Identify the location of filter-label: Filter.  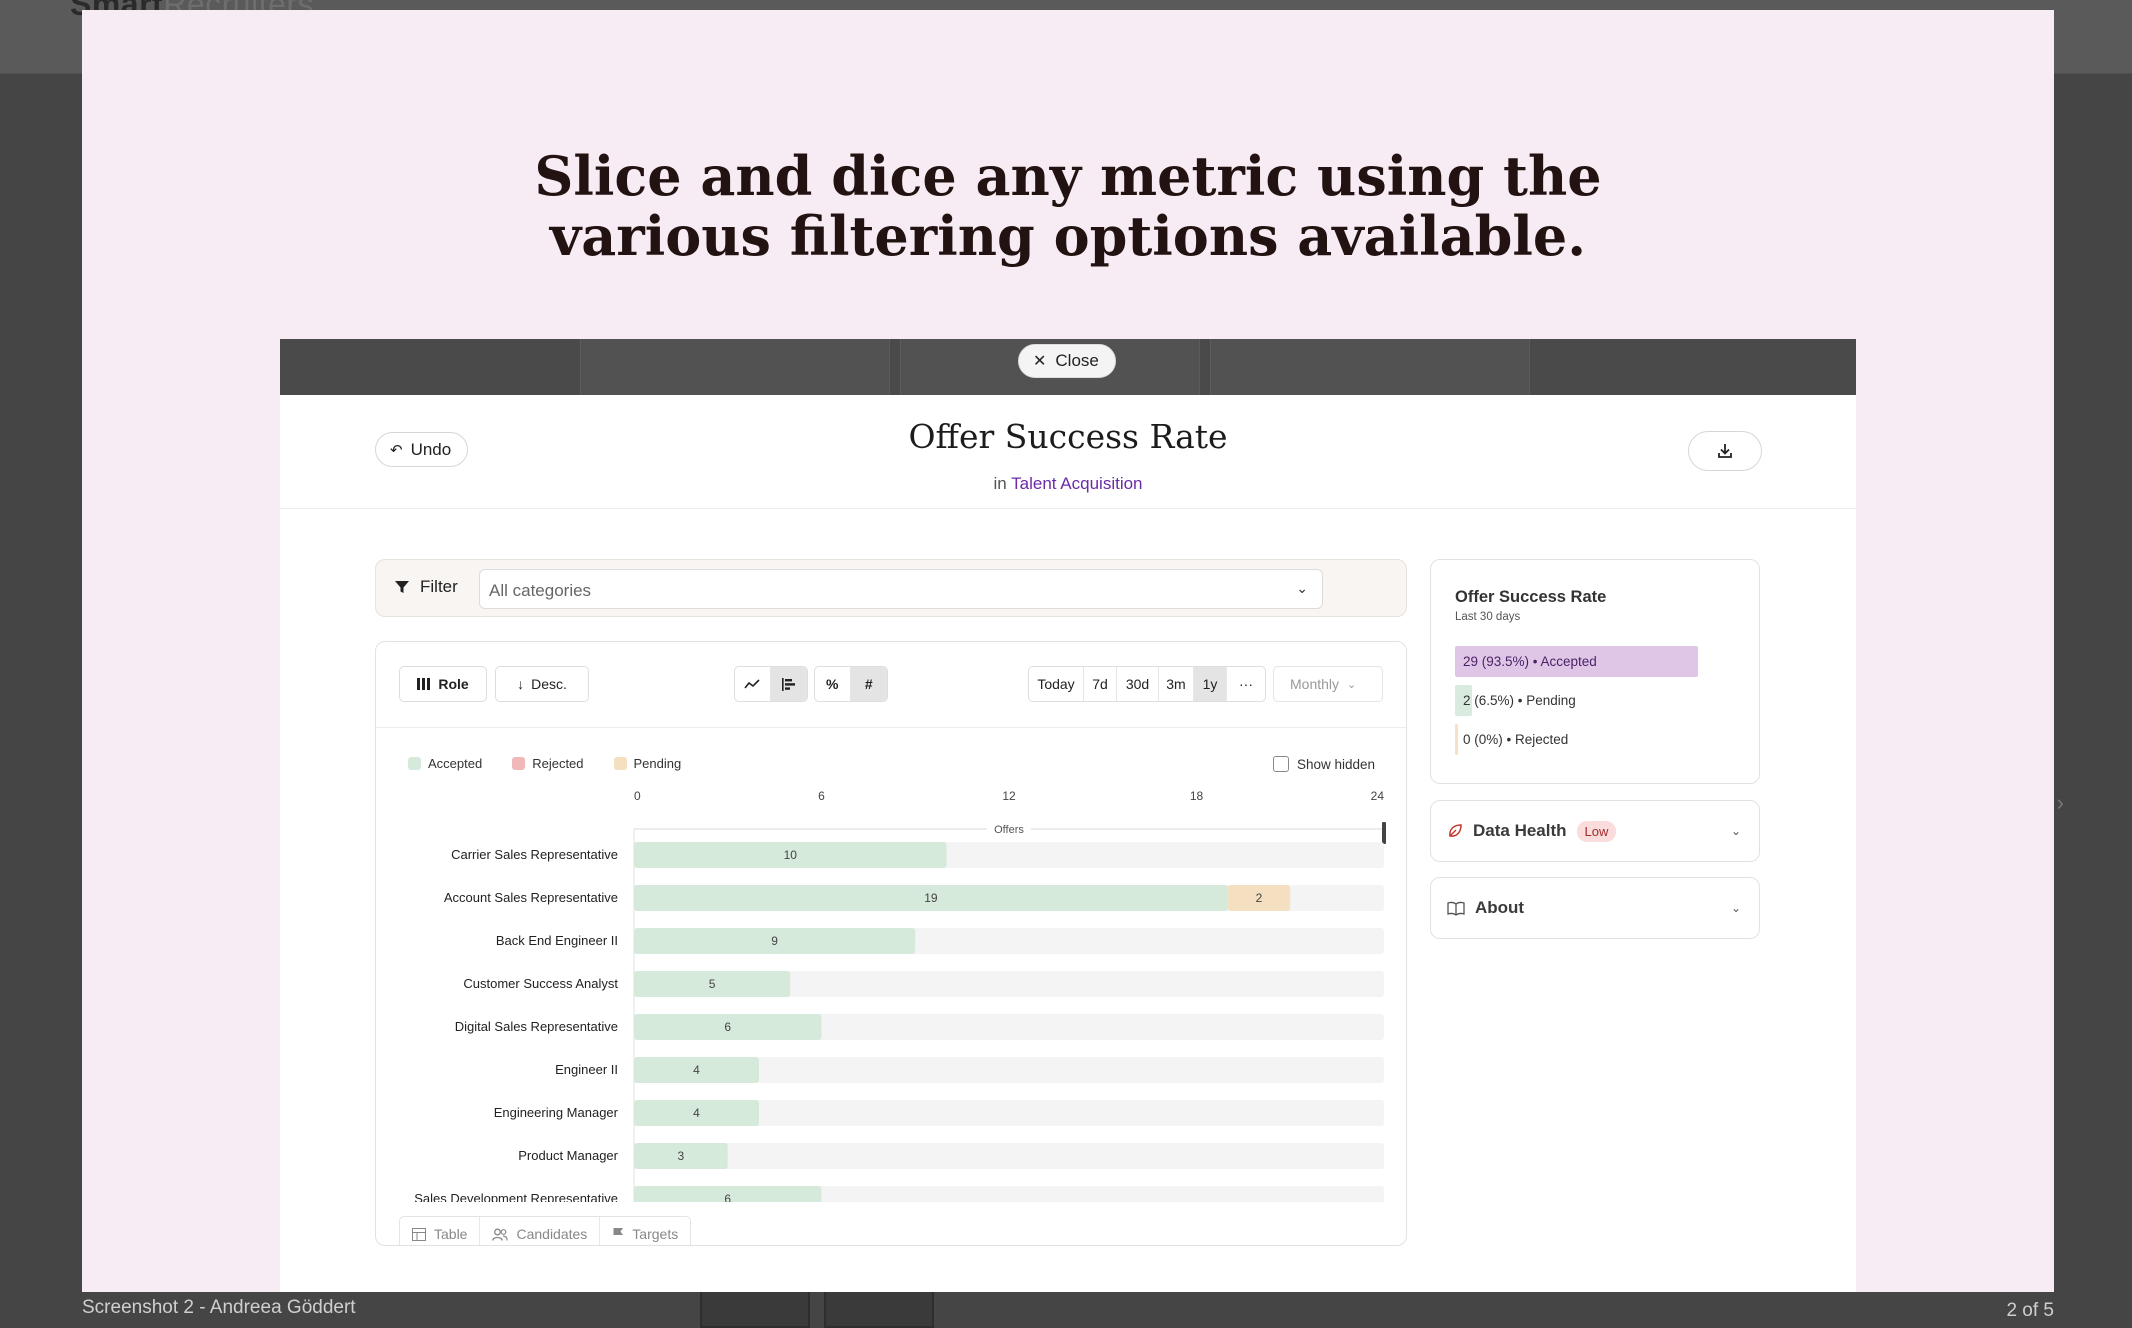
(426, 587).